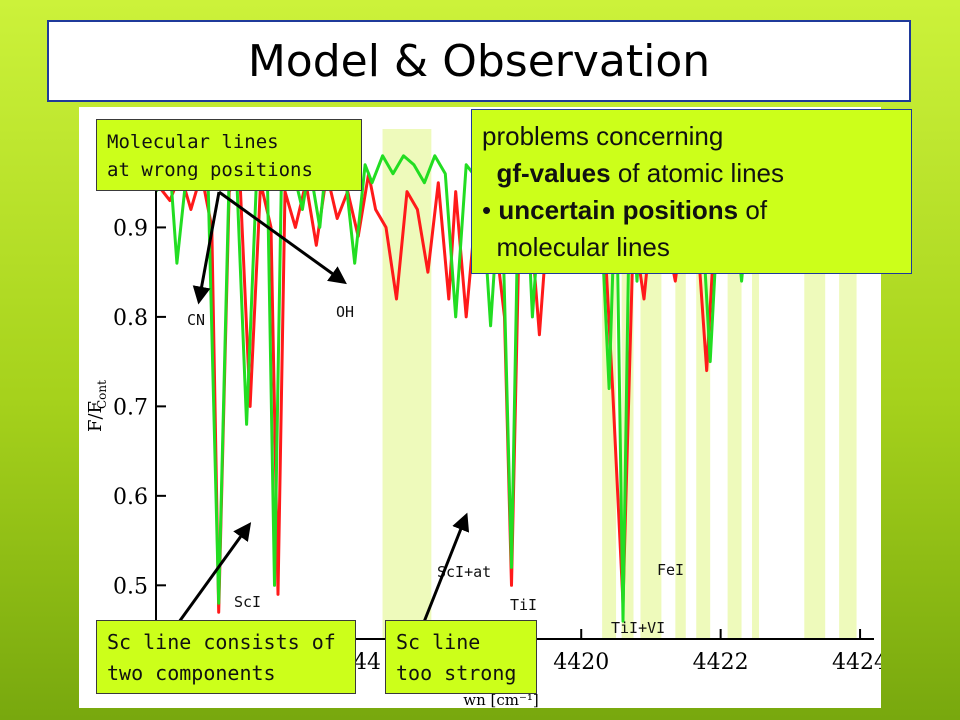 Image resolution: width=960 pixels, height=720 pixels. I want to click on callout-two-line1: Sc line consists of, so click(221, 642).